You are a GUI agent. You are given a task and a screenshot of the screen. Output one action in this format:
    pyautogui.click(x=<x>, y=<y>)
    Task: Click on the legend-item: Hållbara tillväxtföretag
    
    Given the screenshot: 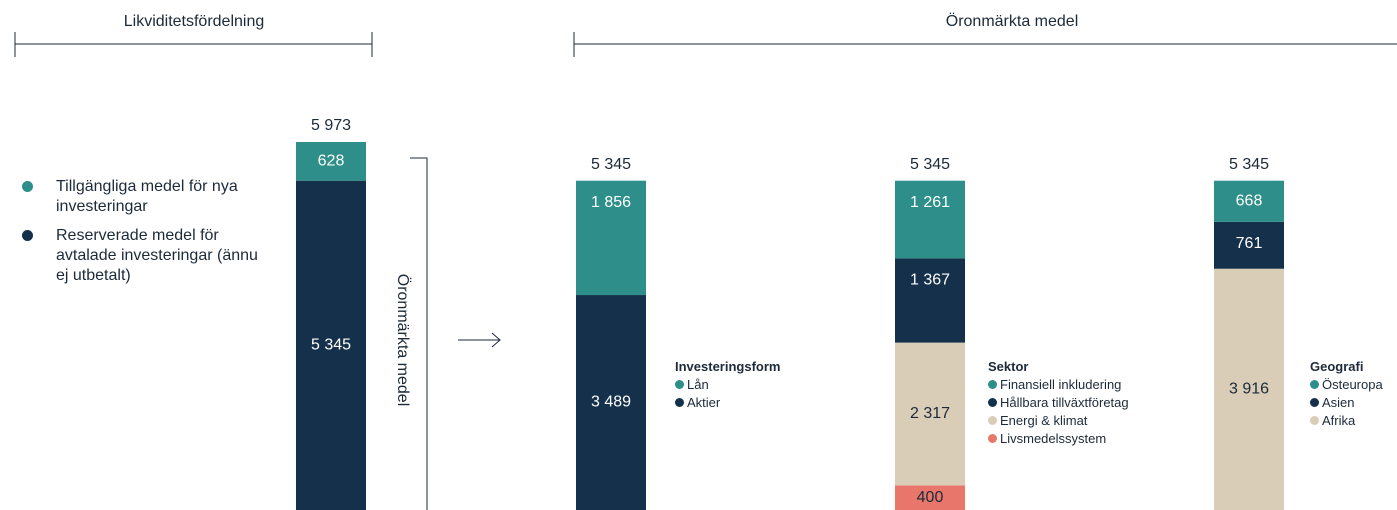 What is the action you would take?
    pyautogui.click(x=1058, y=402)
    